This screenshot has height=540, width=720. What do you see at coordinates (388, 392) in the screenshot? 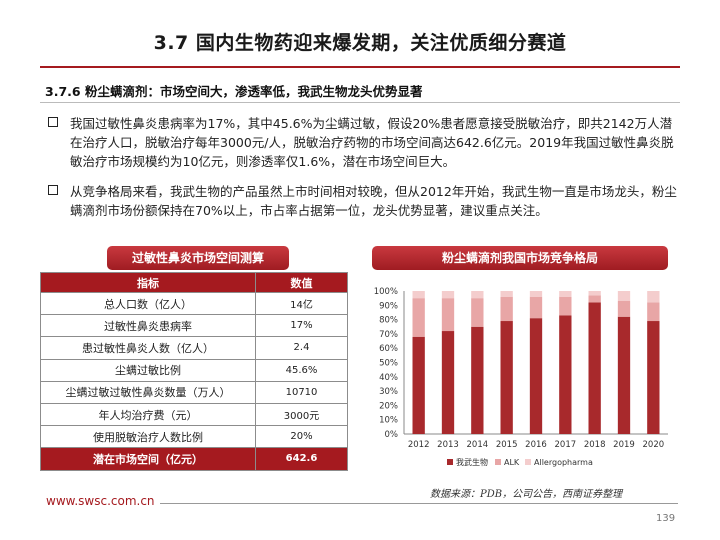
I see `y-tick-label: 30%` at bounding box center [388, 392].